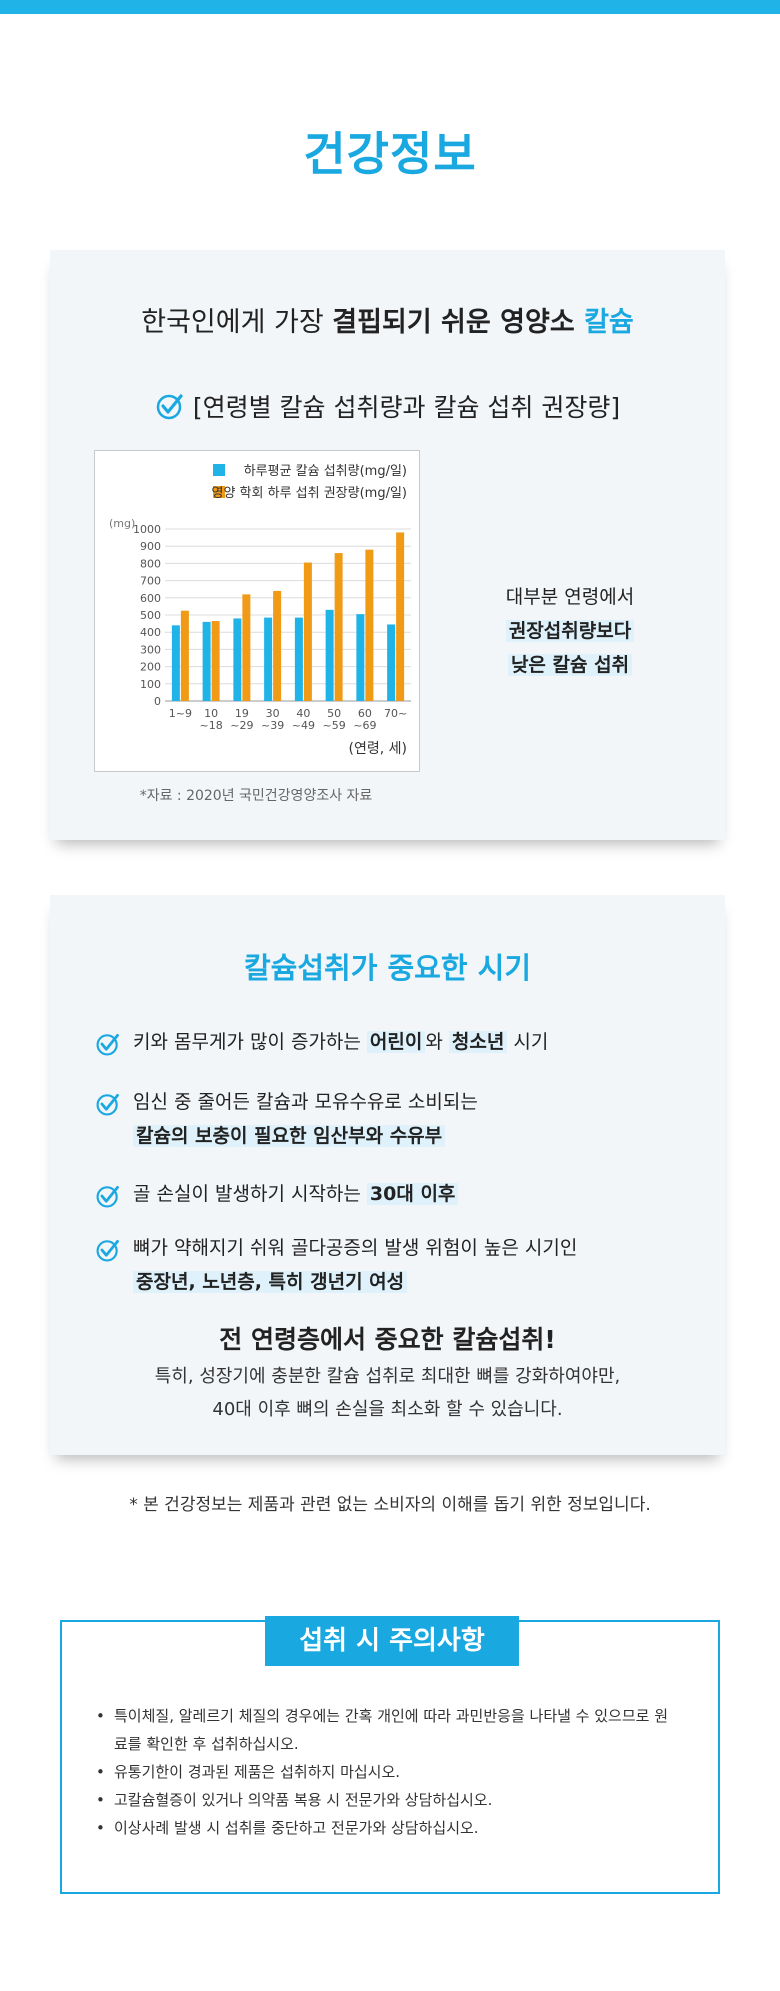 The height and width of the screenshot is (1991, 780). What do you see at coordinates (305, 1102) in the screenshot?
I see `item-text: 임신 중 줄어든 칼슘과 모유수유로 소비되는` at bounding box center [305, 1102].